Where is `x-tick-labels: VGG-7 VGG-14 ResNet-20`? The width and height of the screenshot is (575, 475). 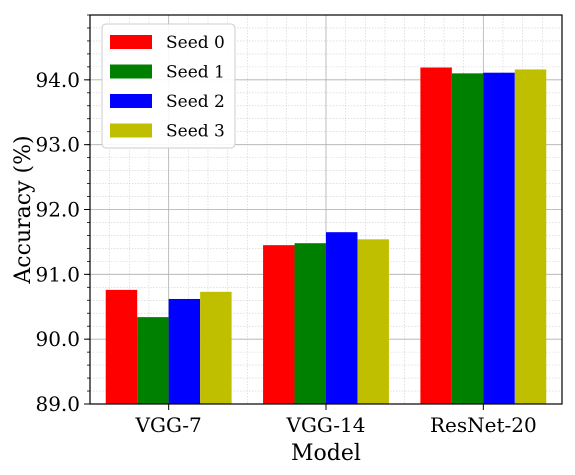 x-tick-labels: VGG-7 VGG-14 ResNet-20 is located at coordinates (336, 425).